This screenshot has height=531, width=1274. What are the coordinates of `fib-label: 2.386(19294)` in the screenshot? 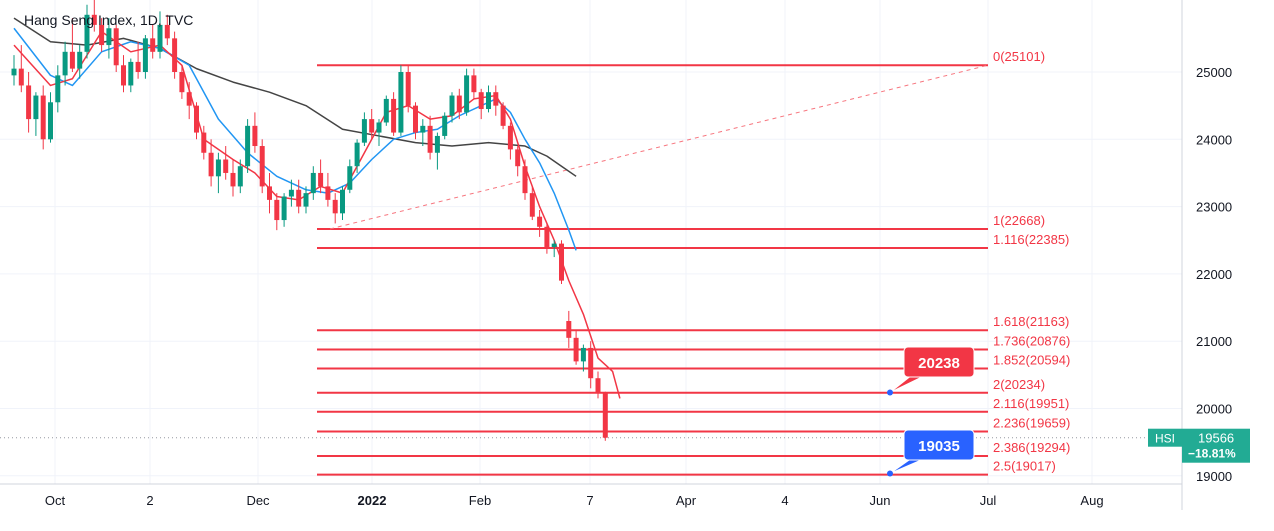 It's located at (1031, 447).